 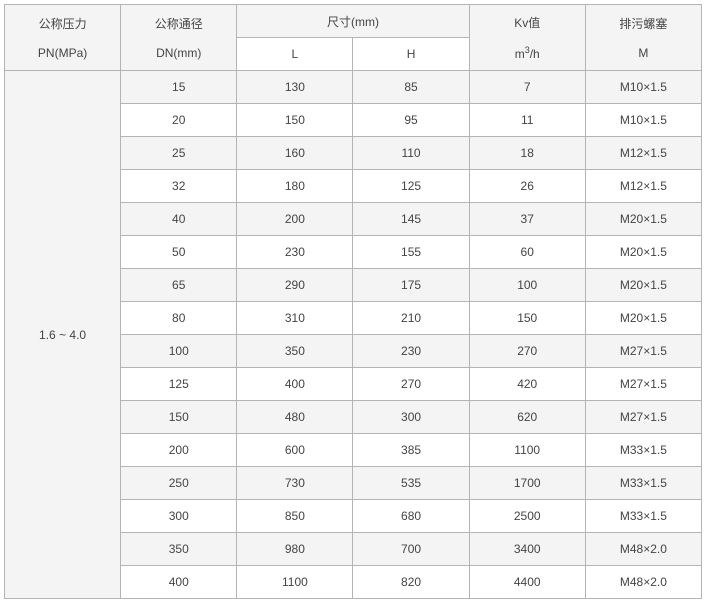 What do you see at coordinates (411, 351) in the screenshot?
I see `cell-h: 230` at bounding box center [411, 351].